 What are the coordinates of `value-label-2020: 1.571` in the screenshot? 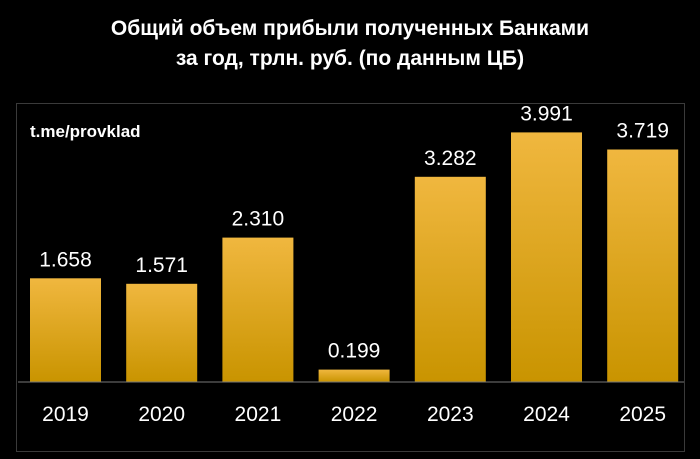 It's located at (161, 265).